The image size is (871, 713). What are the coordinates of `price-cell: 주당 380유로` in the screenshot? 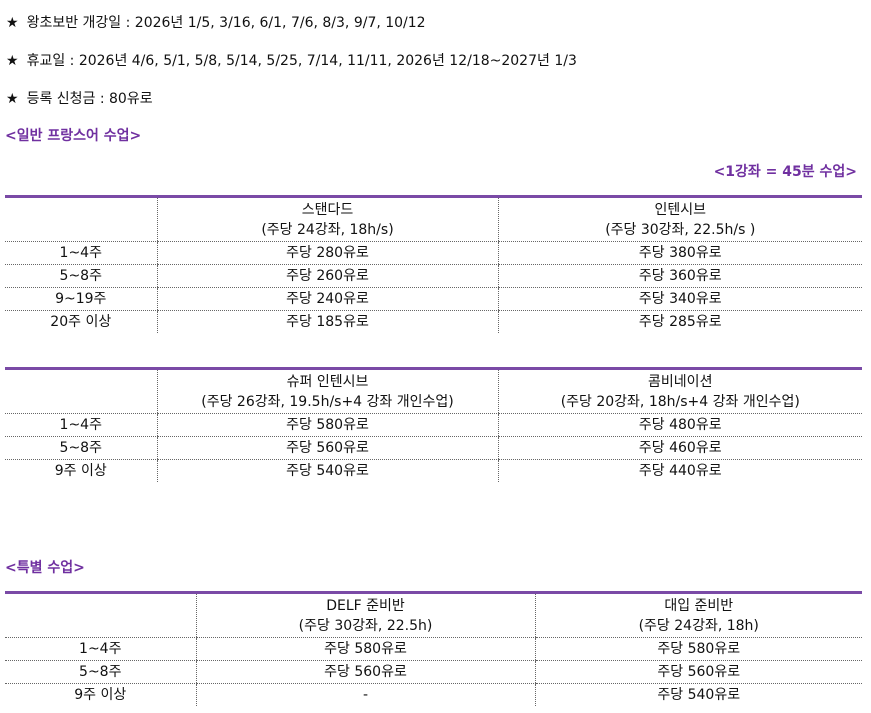 It's located at (679, 253).